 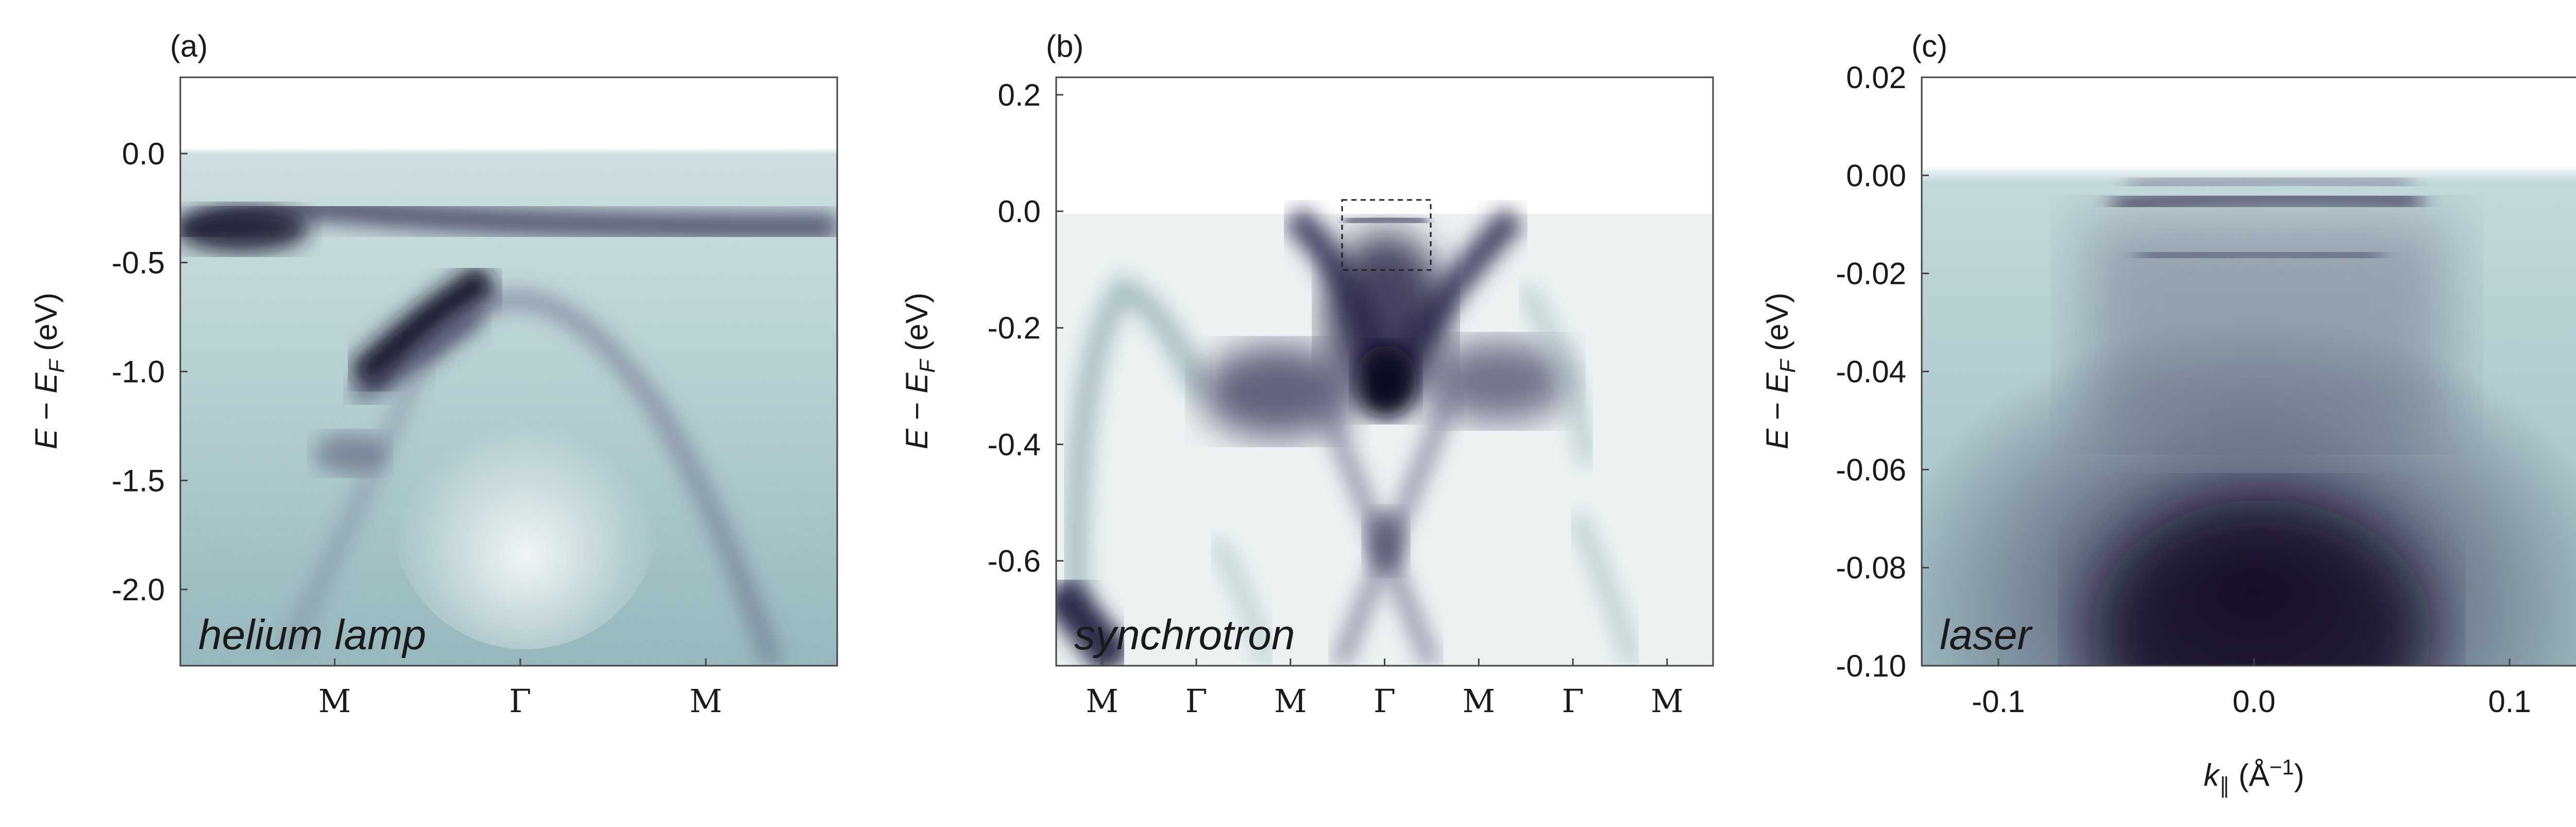 What do you see at coordinates (1998, 701) in the screenshot?
I see `x-tick-label: -0.1` at bounding box center [1998, 701].